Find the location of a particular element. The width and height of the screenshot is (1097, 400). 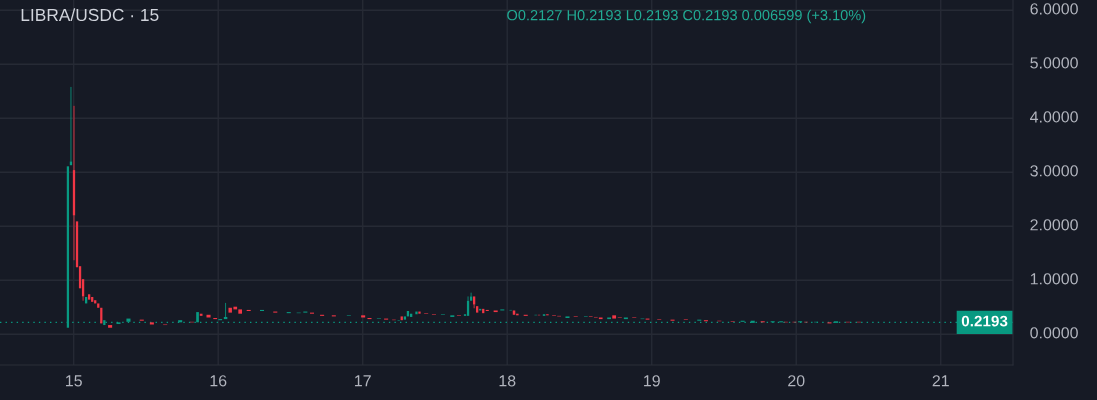

chart-title: LIBRA/USDC · 15 is located at coordinates (90, 15).